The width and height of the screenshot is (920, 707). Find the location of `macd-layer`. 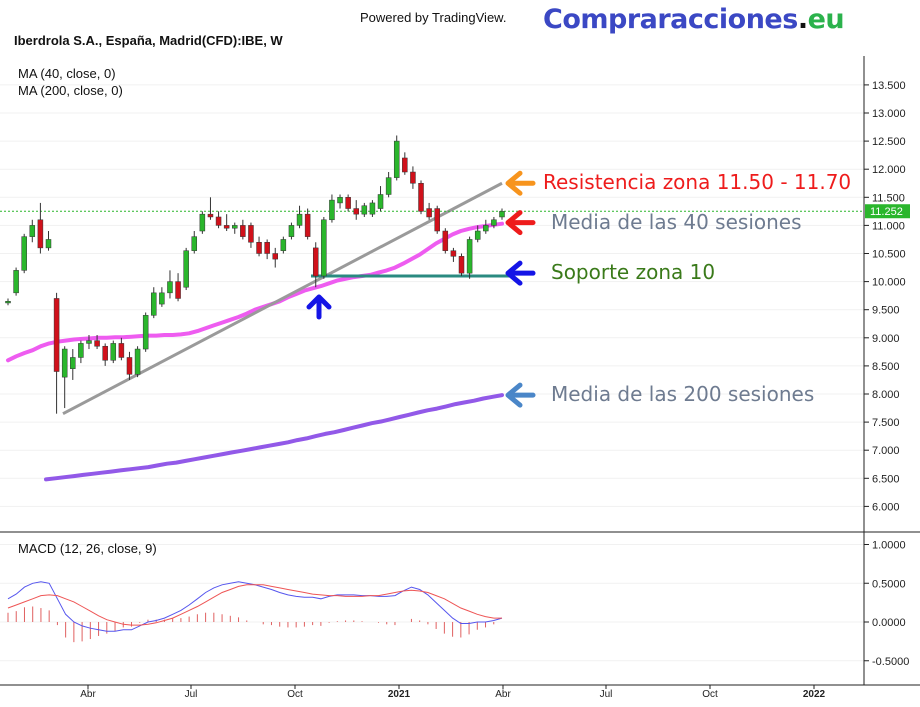

macd-layer is located at coordinates (255, 612).